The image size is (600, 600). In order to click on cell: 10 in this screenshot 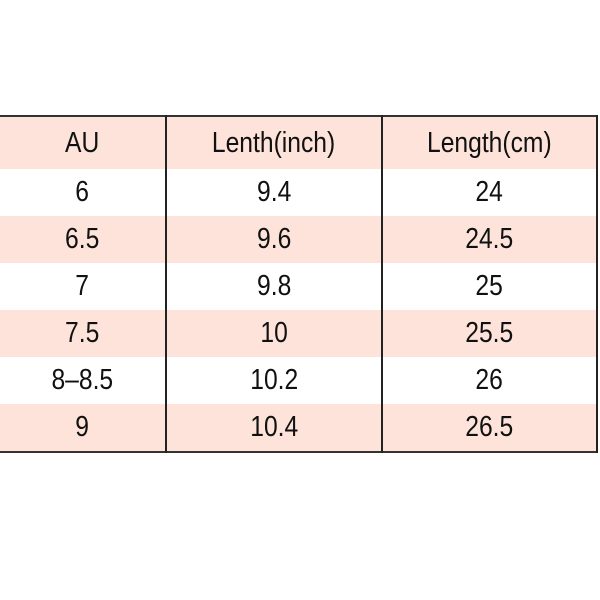, I will do `click(274, 333)`.